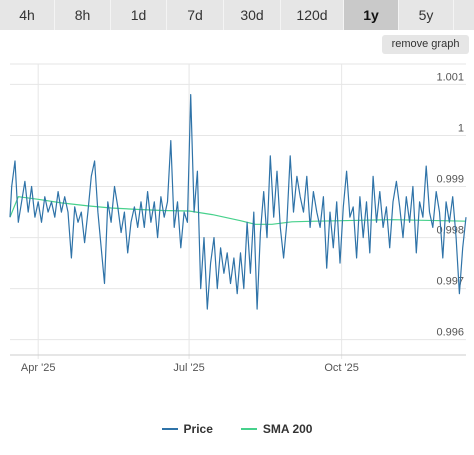 Image resolution: width=474 pixels, height=455 pixels. I want to click on remove-graph-button: remove graph, so click(425, 44).